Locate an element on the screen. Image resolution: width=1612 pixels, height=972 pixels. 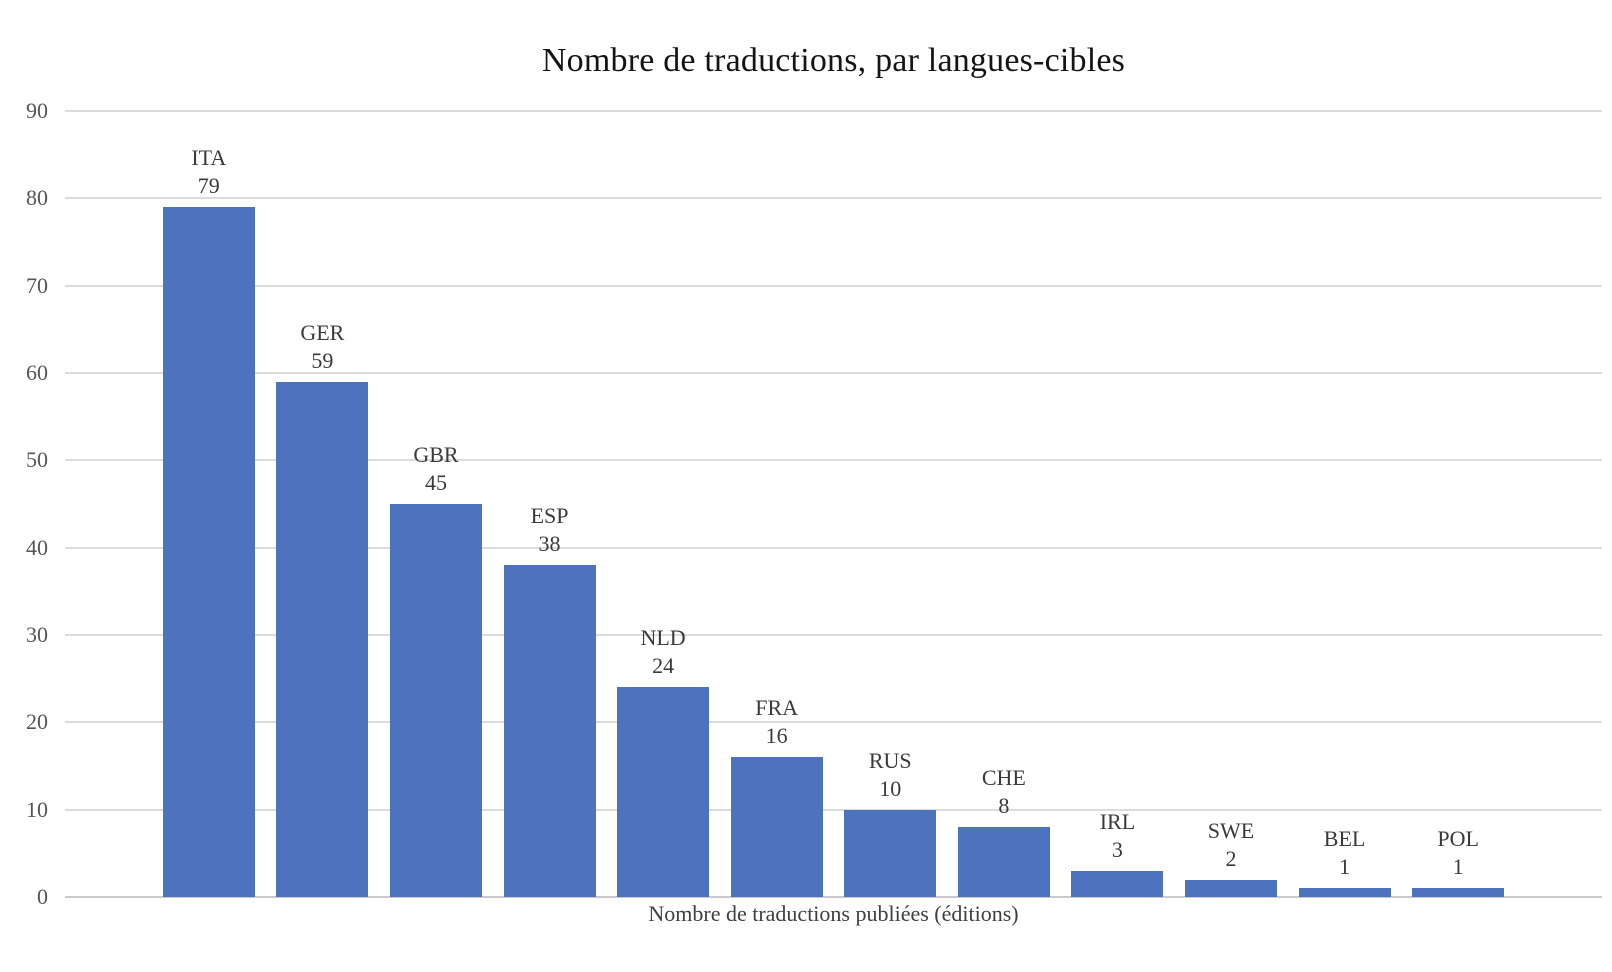
bar-label-category: BEL is located at coordinates (1344, 839).